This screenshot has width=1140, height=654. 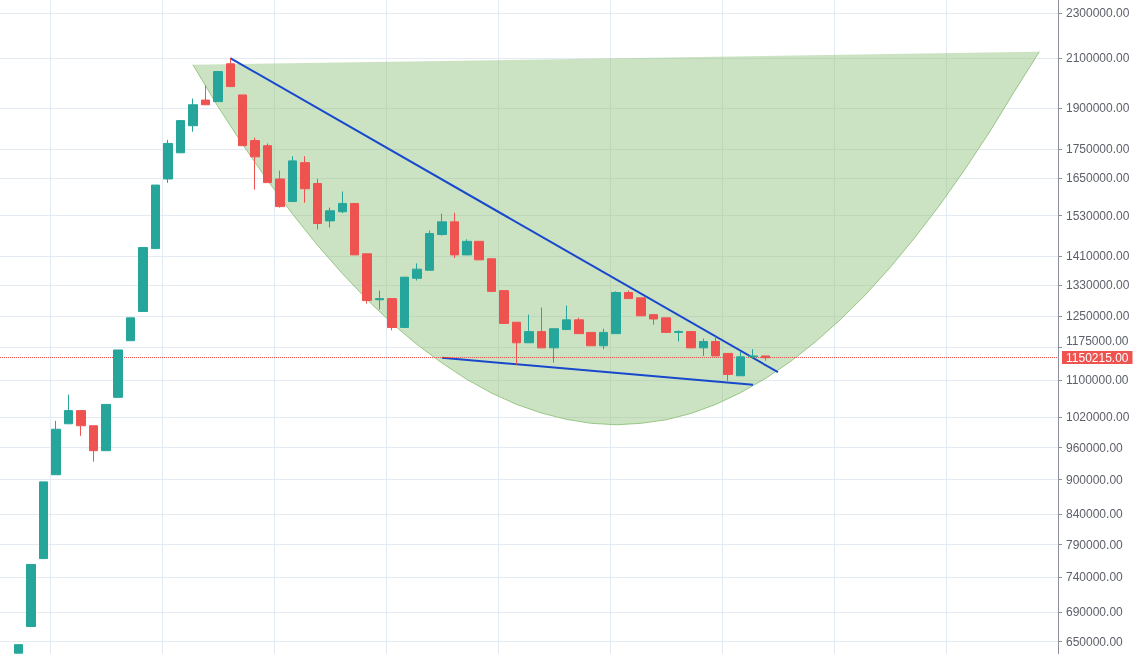 What do you see at coordinates (1098, 316) in the screenshot?
I see `y-tick-label: 1250000.00` at bounding box center [1098, 316].